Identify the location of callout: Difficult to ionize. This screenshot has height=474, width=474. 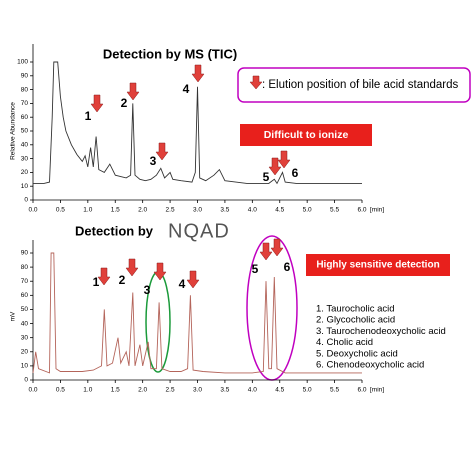
(306, 135).